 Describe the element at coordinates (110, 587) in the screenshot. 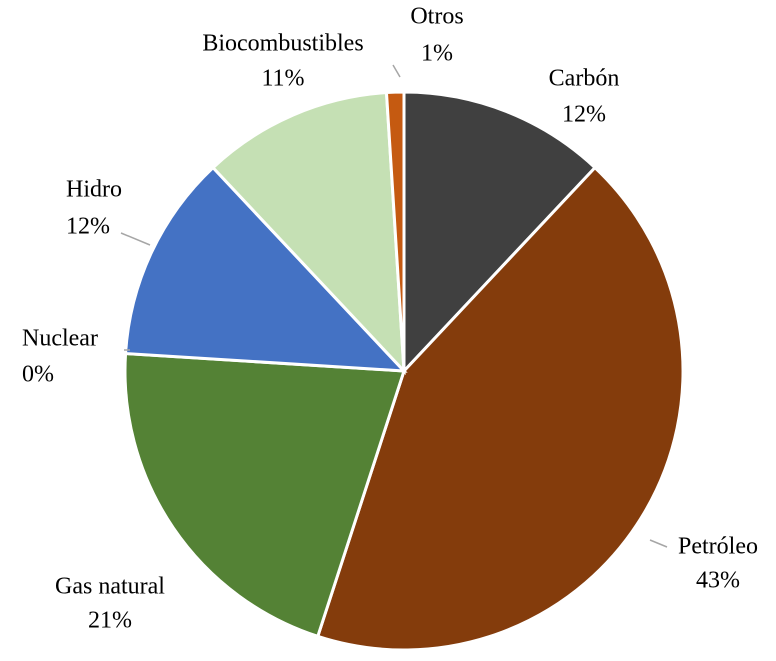

I see `slice-label: Gas natural` at that location.